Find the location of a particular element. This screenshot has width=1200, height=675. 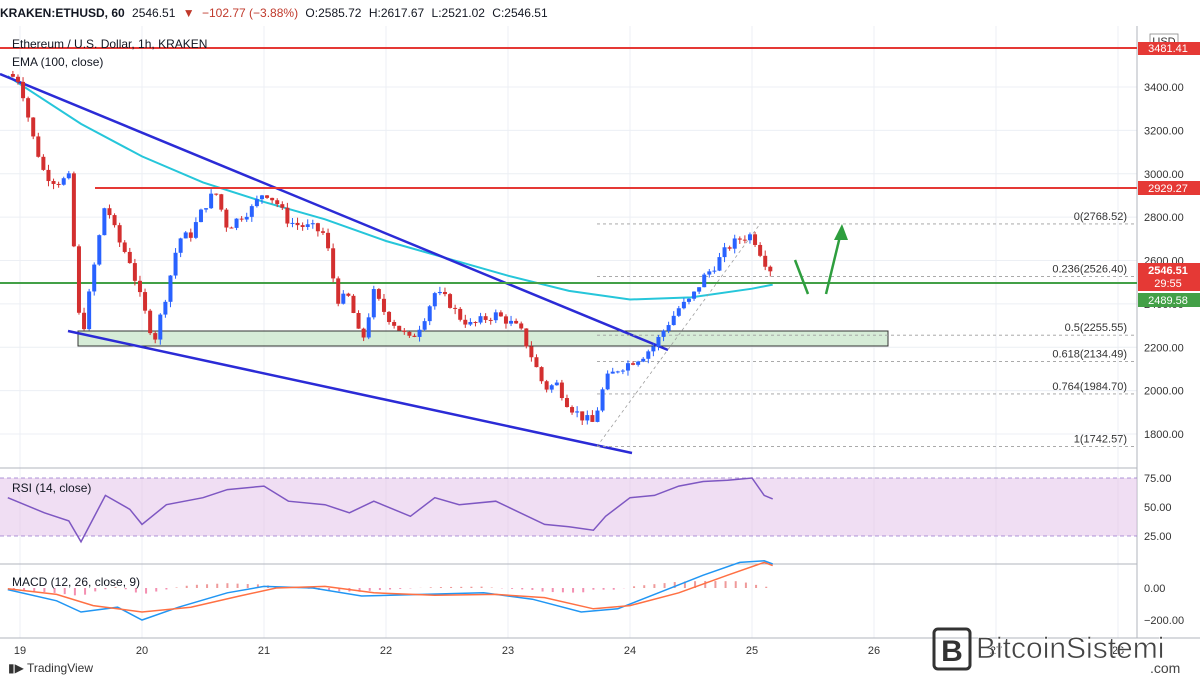

bitcoin-logo-icon: B is located at coordinates (952, 649).